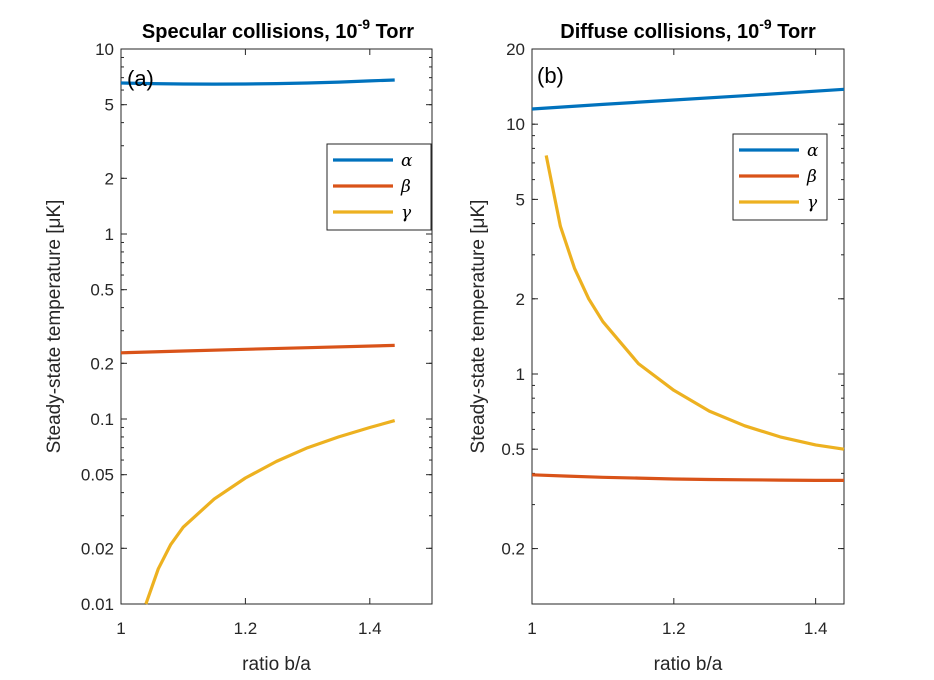  Describe the element at coordinates (97, 548) in the screenshot. I see `y-tick-label: 0.02` at that location.